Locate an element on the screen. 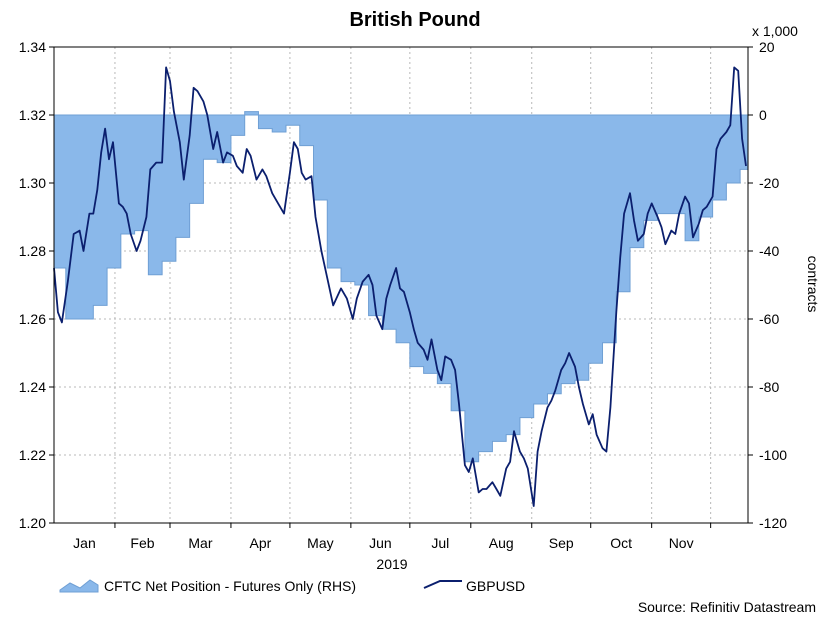  x-tick-label: Apr is located at coordinates (261, 543).